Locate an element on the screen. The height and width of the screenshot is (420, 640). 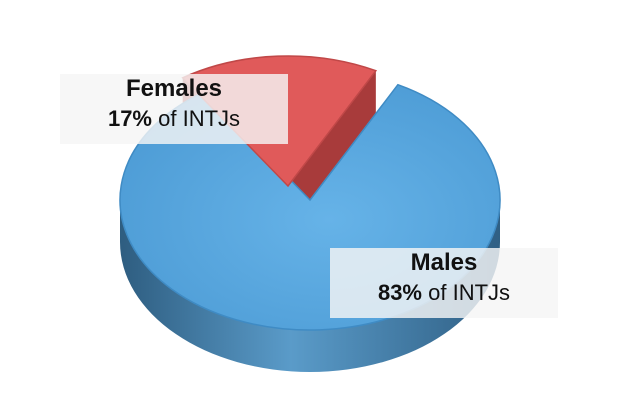
label-males: Males 83% of INTJs is located at coordinates (444, 283).